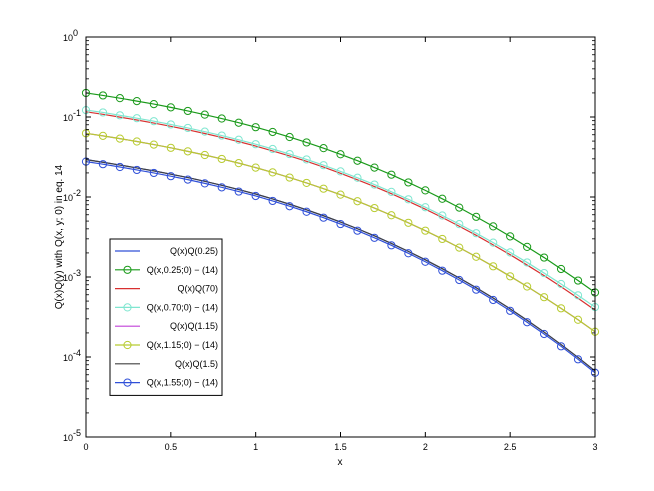  What do you see at coordinates (425, 447) in the screenshot?
I see `x-tick-label: 2` at bounding box center [425, 447].